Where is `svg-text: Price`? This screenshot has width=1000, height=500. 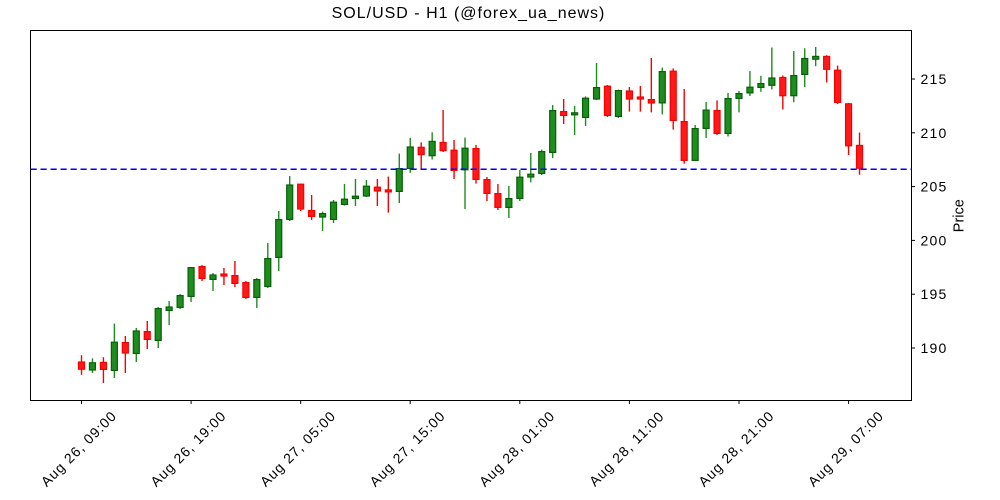
svg-text: Price is located at coordinates (960, 215).